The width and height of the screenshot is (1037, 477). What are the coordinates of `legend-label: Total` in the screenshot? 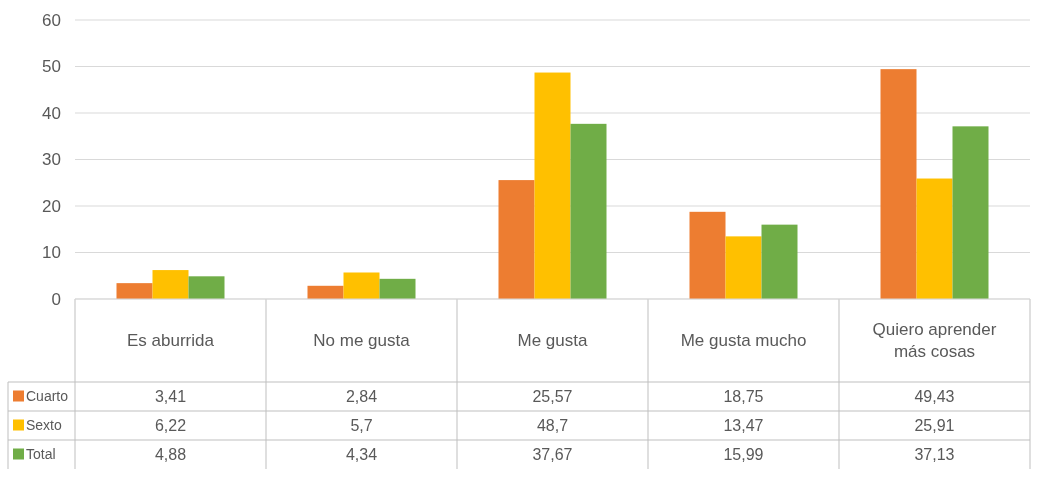 It's located at (41, 454).